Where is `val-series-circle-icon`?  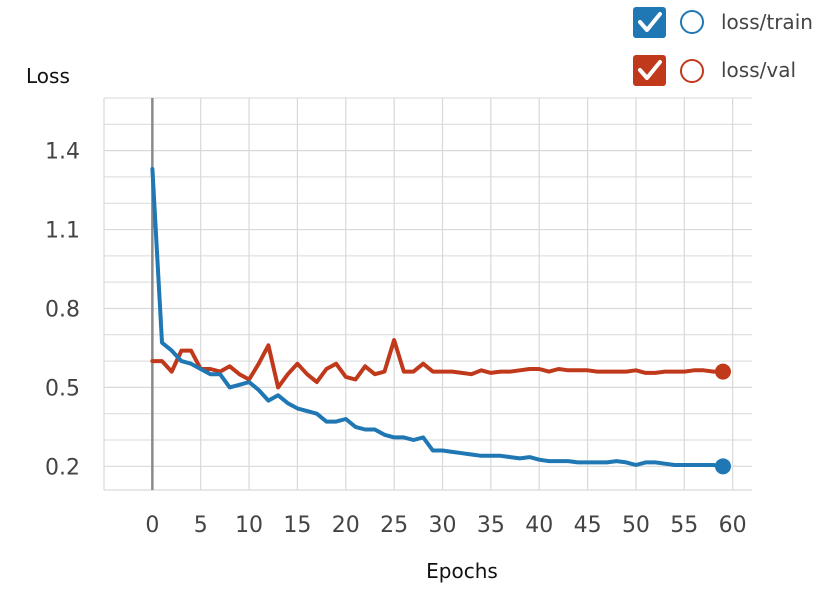 val-series-circle-icon is located at coordinates (692, 71).